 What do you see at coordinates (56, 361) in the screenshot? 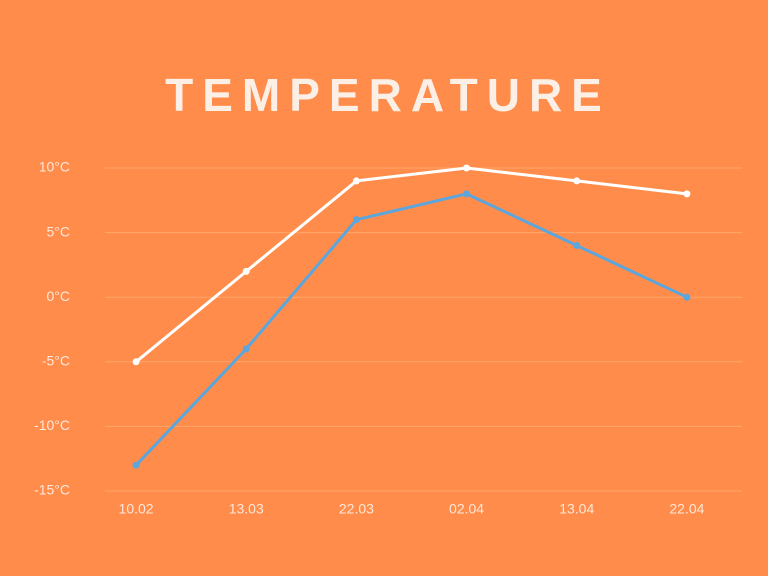
I see `y-tick-label: -5°C` at bounding box center [56, 361].